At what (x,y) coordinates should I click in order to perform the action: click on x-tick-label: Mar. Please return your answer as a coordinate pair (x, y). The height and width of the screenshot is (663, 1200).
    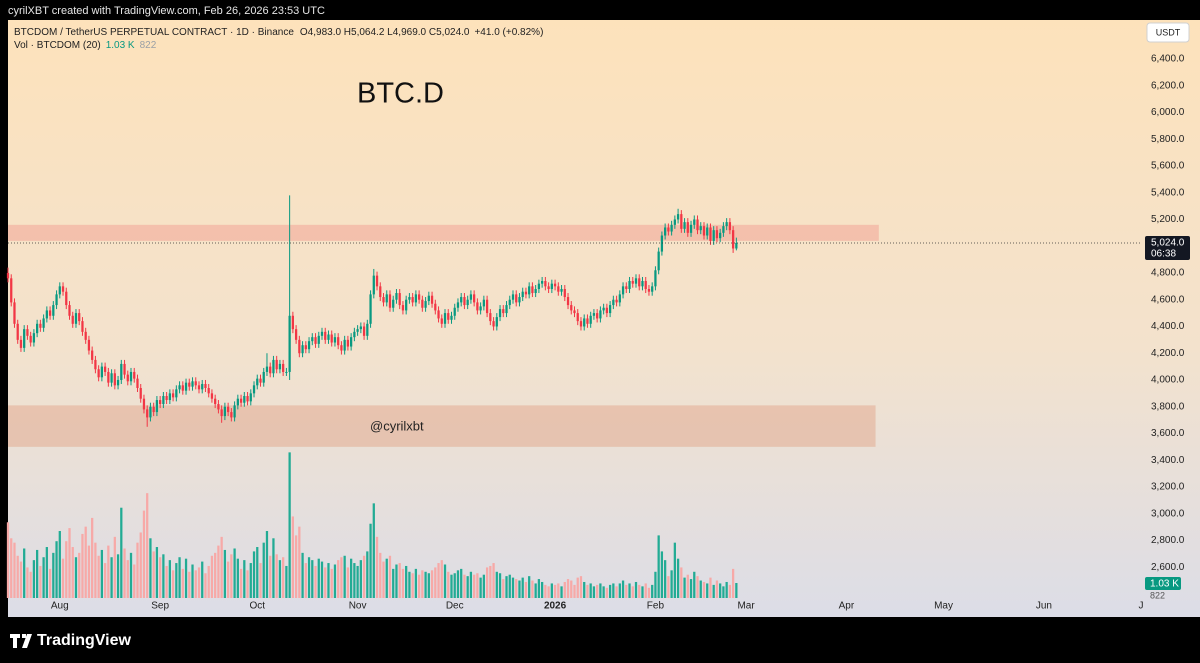
    Looking at the image, I should click on (746, 606).